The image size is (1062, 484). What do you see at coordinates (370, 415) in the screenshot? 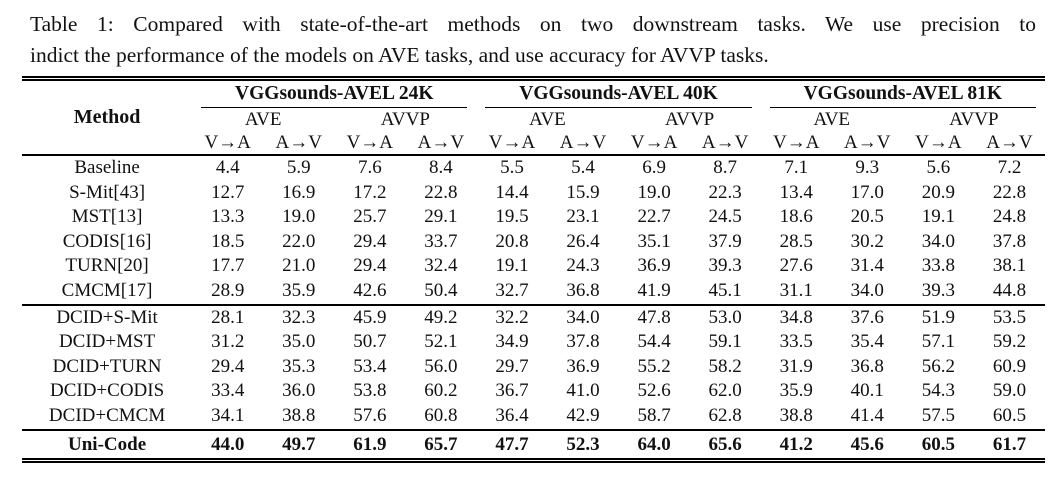
I see `value-cell: 57.6` at bounding box center [370, 415].